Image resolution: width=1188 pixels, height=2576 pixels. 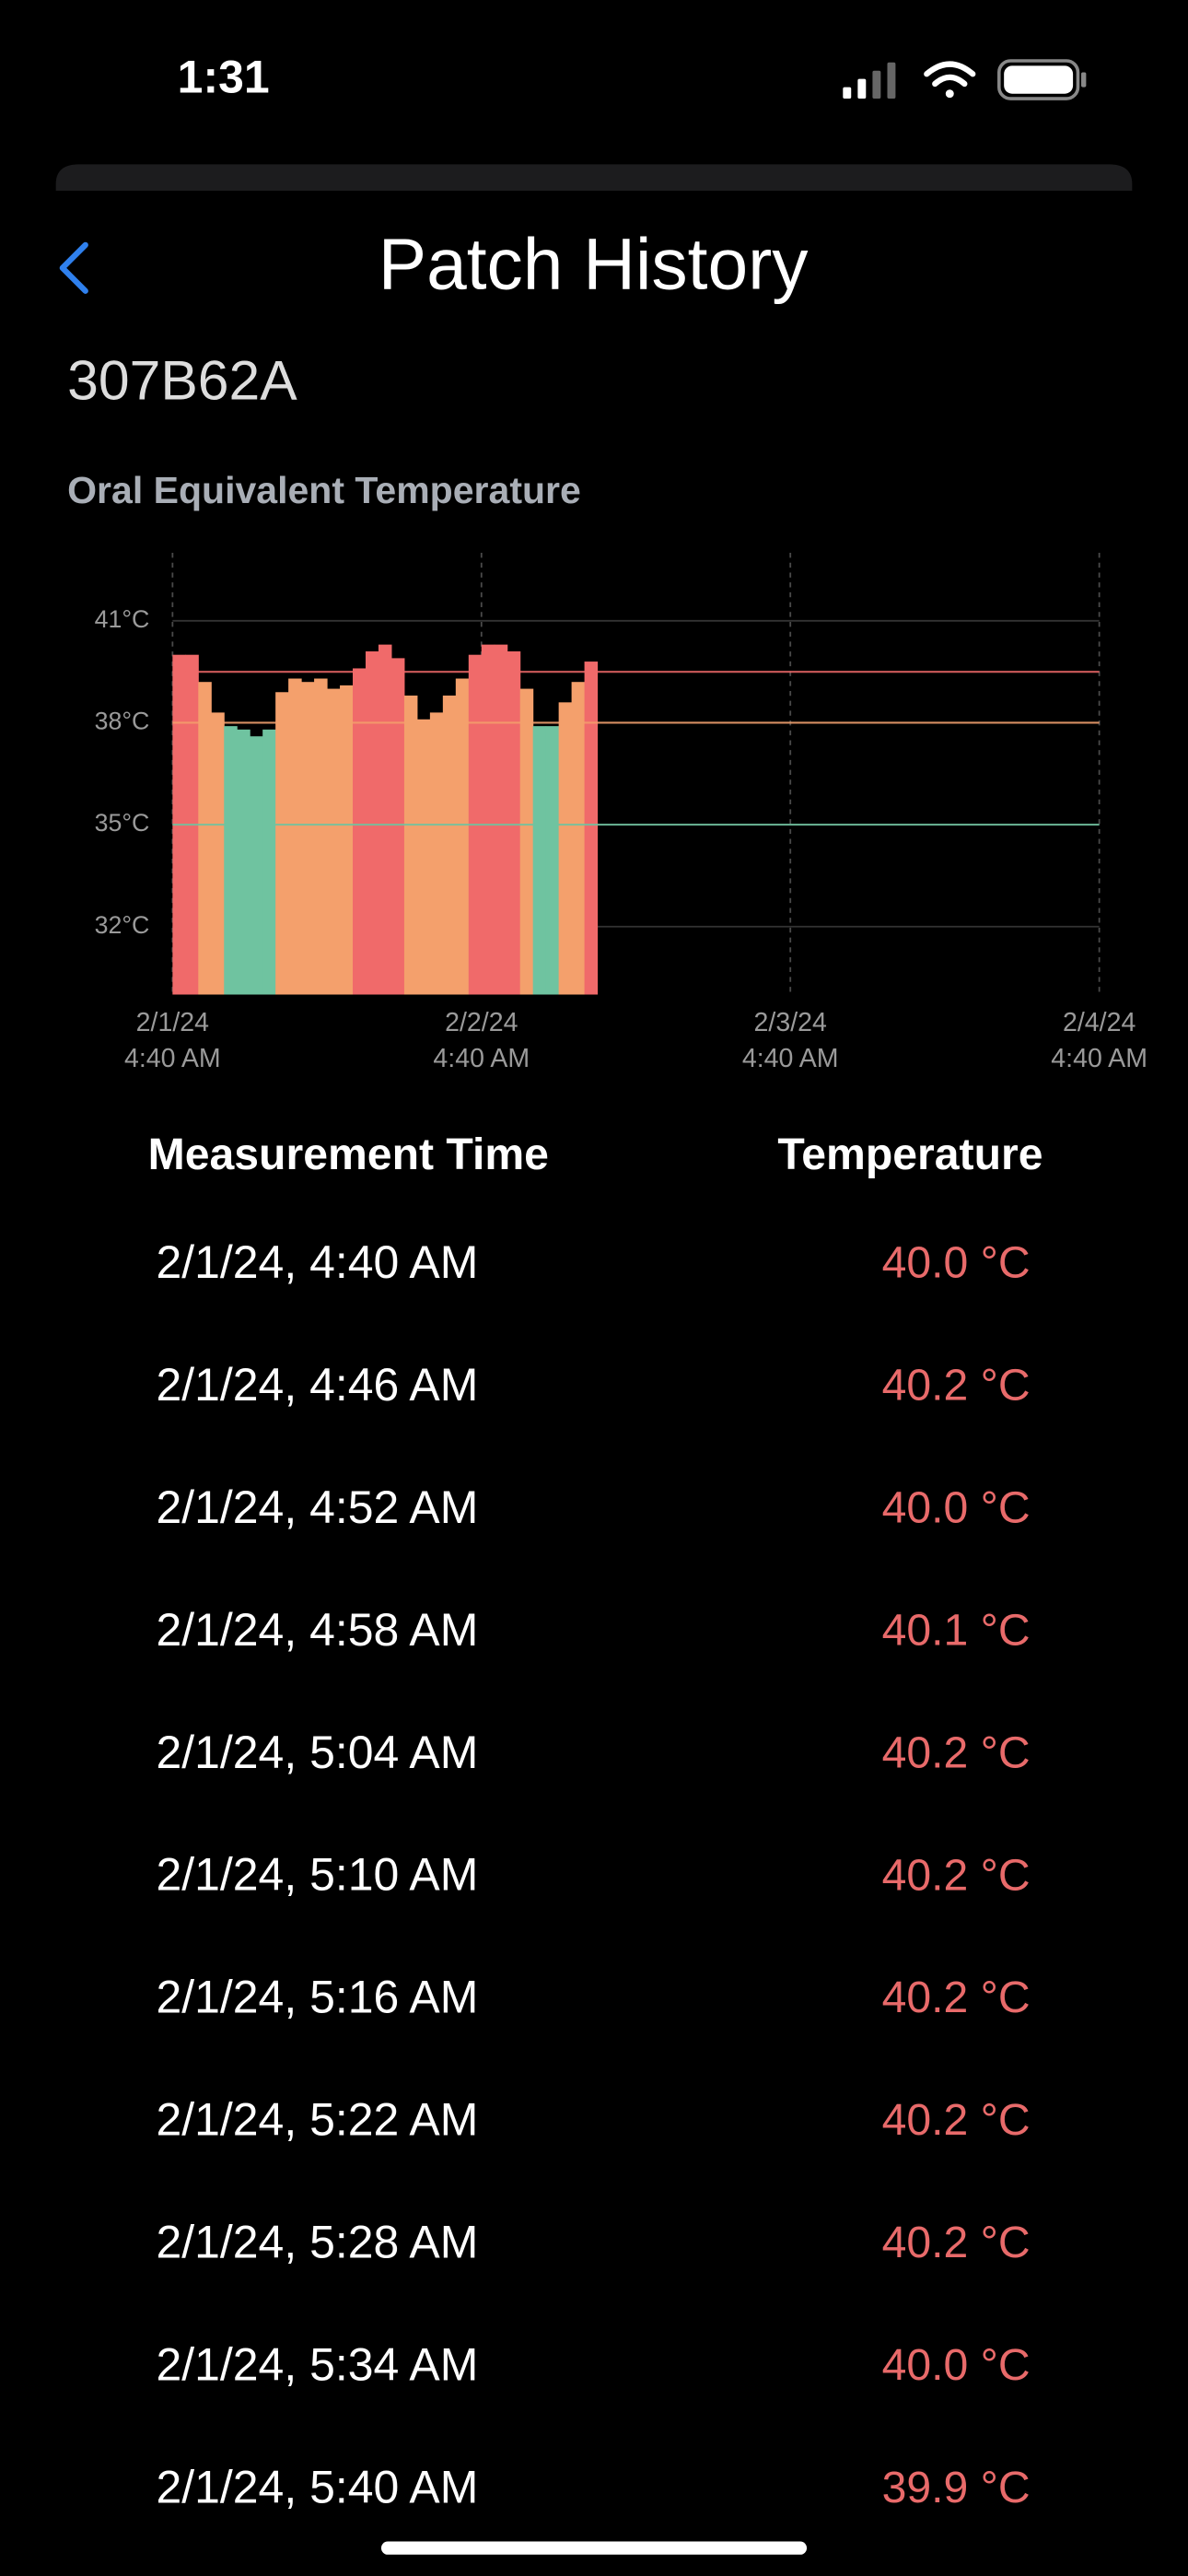 I want to click on measurement-time: 2/1/24, 5:40 AM, so click(x=318, y=2486).